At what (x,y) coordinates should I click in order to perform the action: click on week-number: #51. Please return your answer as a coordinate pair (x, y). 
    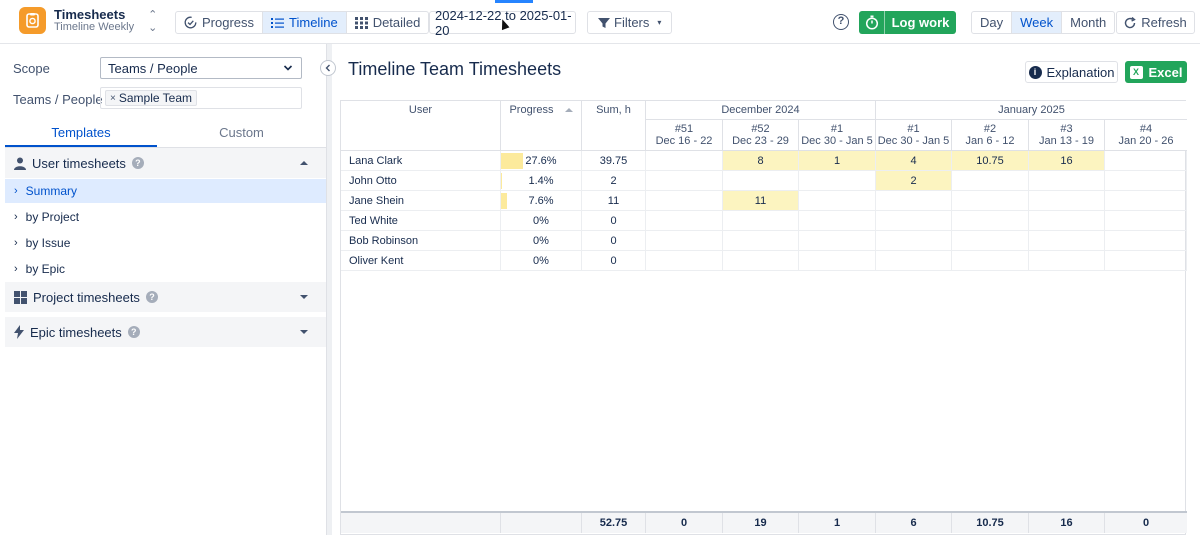
    Looking at the image, I should click on (684, 129).